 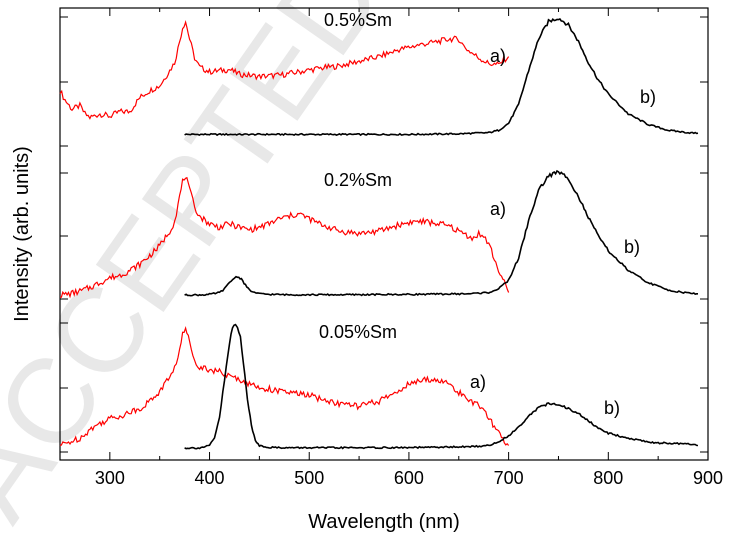 I want to click on x-tick-label: 600, so click(x=409, y=478).